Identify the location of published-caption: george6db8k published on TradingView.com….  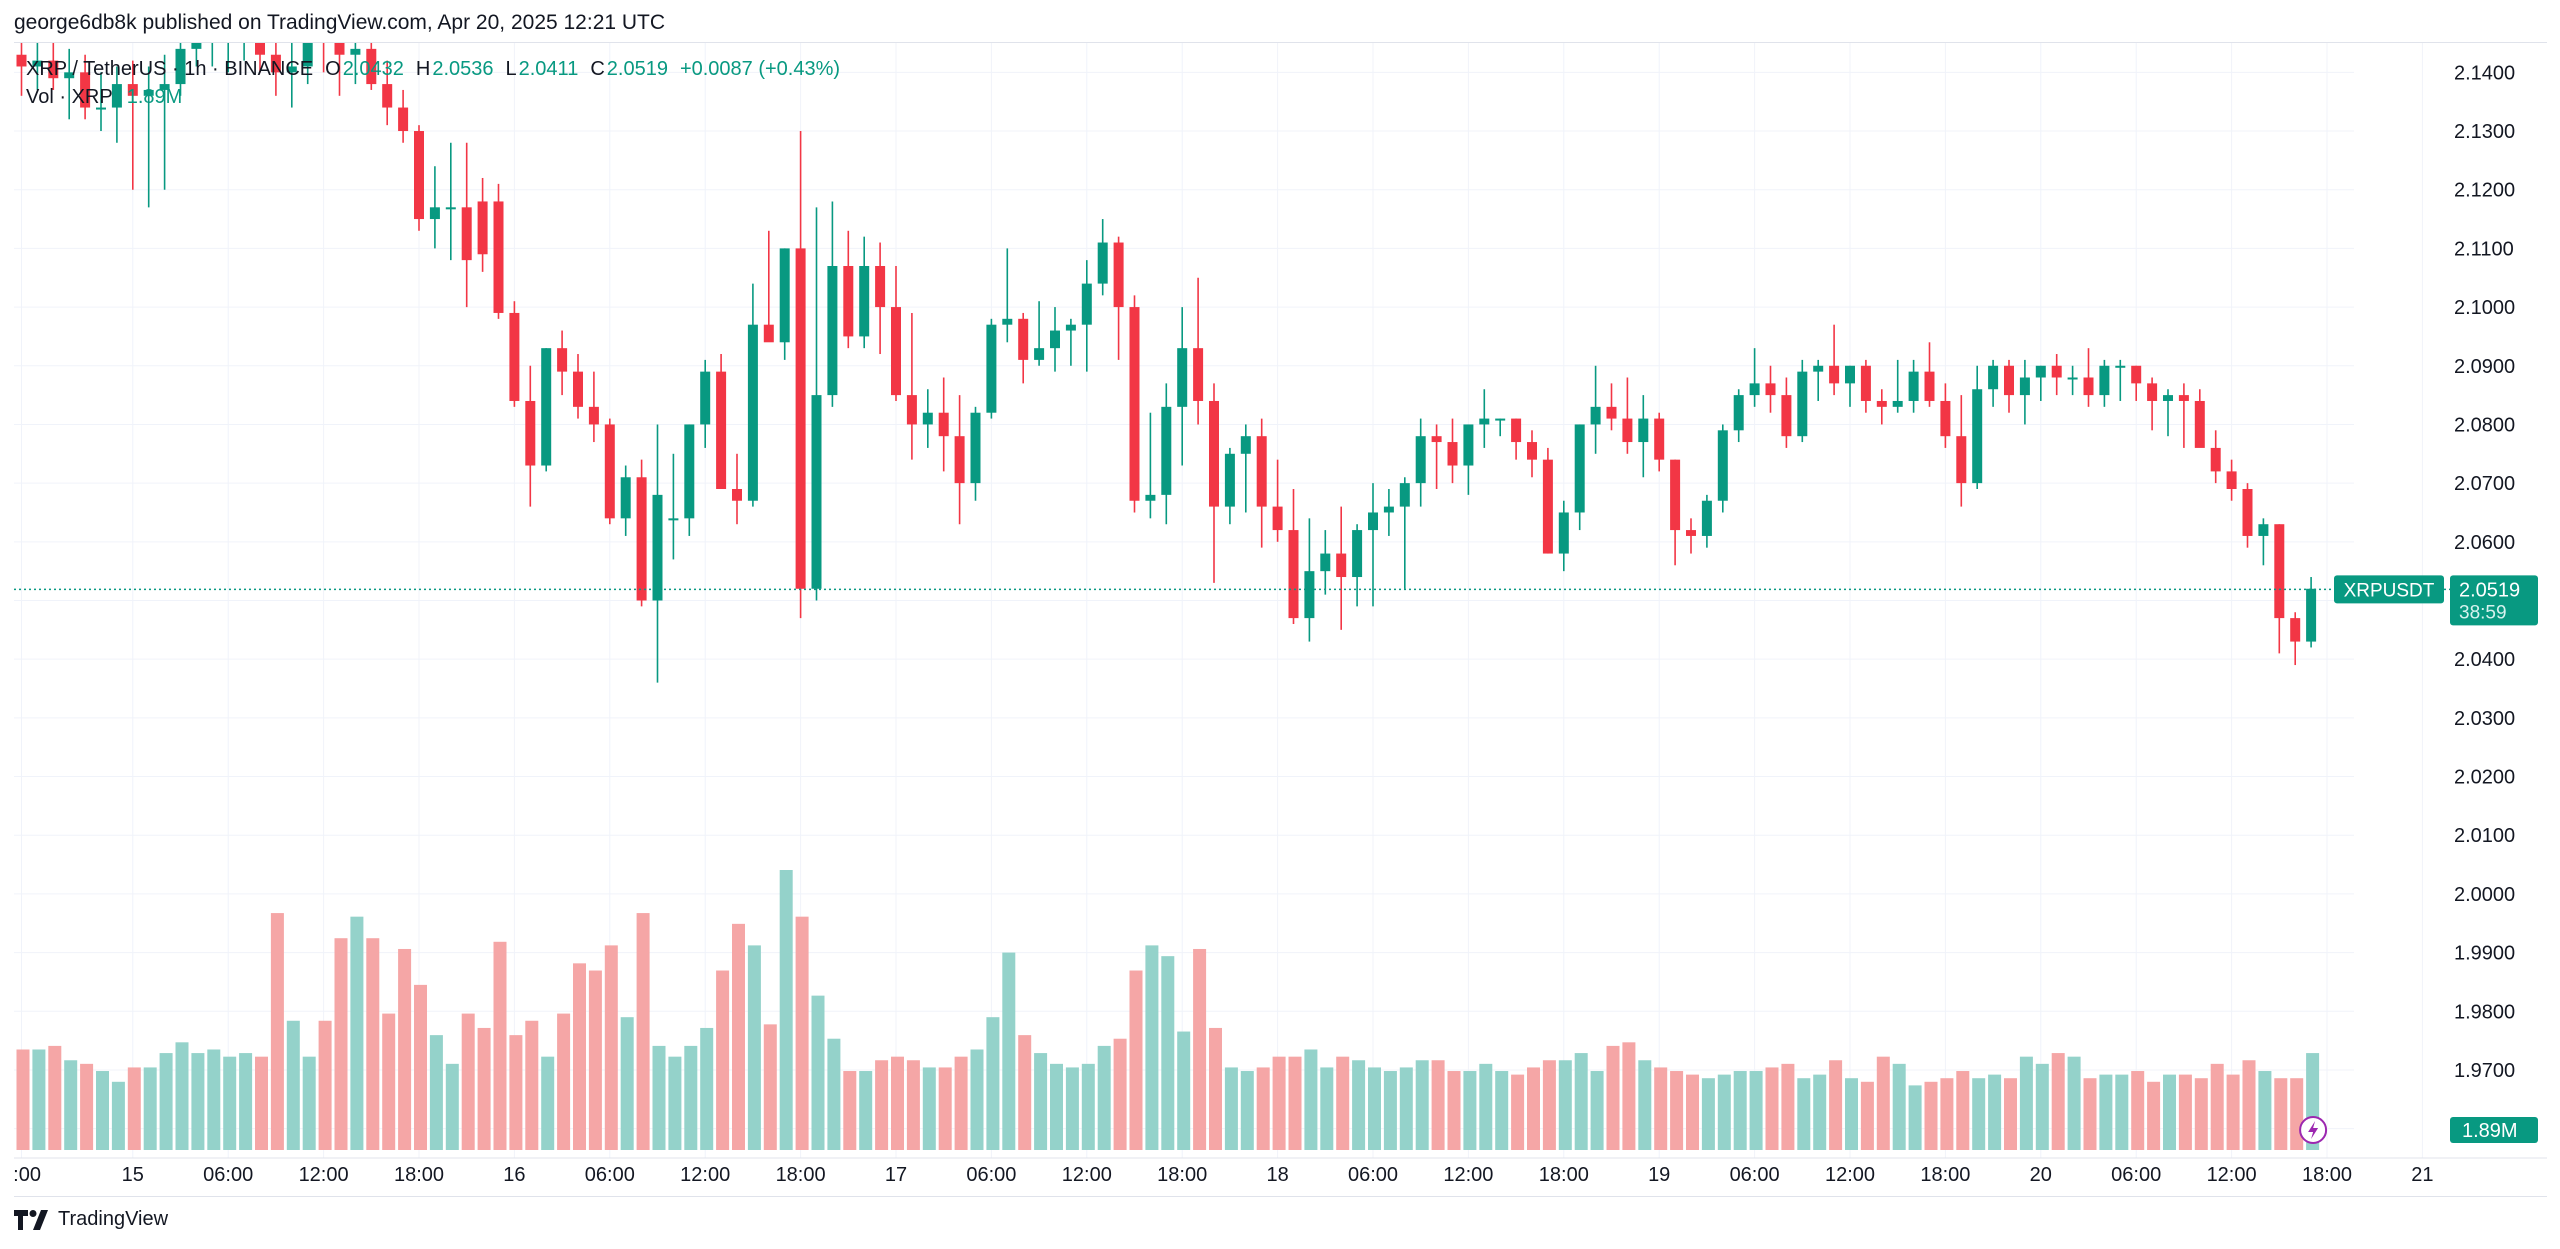
(340, 22).